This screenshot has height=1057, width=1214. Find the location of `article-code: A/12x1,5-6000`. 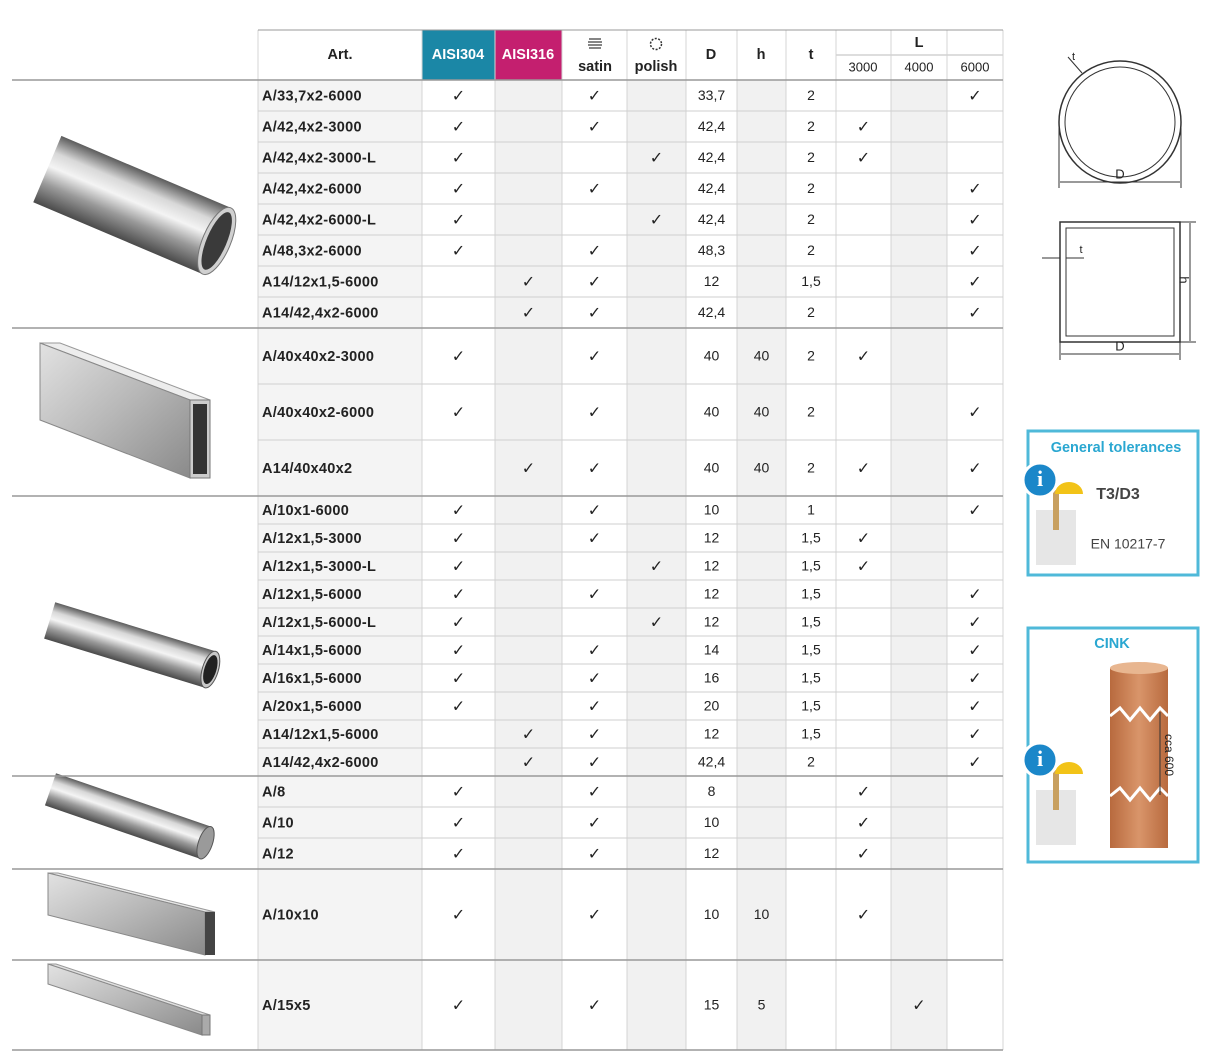

article-code: A/12x1,5-6000 is located at coordinates (312, 595).